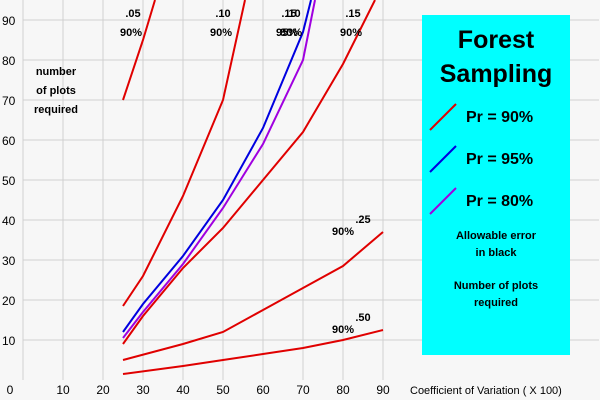 This screenshot has width=600, height=400. What do you see at coordinates (499, 201) in the screenshot?
I see `legend-label: Pr = 80%` at bounding box center [499, 201].